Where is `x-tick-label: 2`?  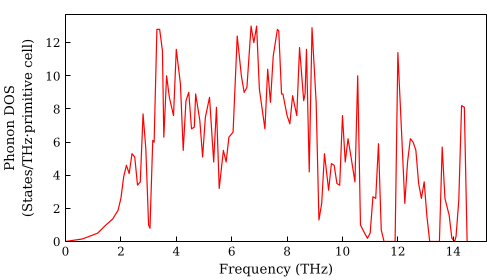 x-tick-label: 2 is located at coordinates (121, 251).